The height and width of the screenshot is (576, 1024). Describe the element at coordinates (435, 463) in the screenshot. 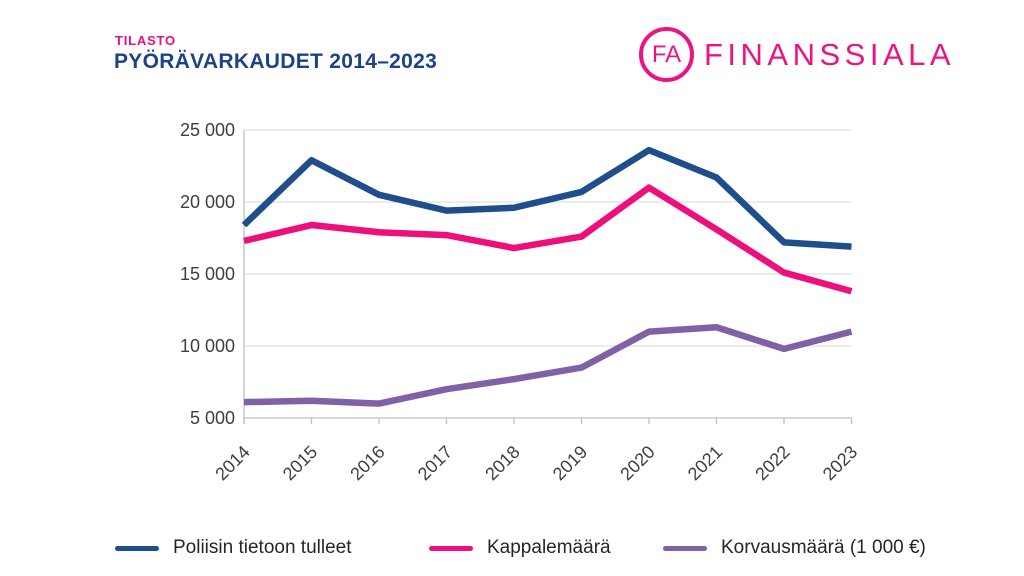

I see `x-tick-label: 2017` at that location.